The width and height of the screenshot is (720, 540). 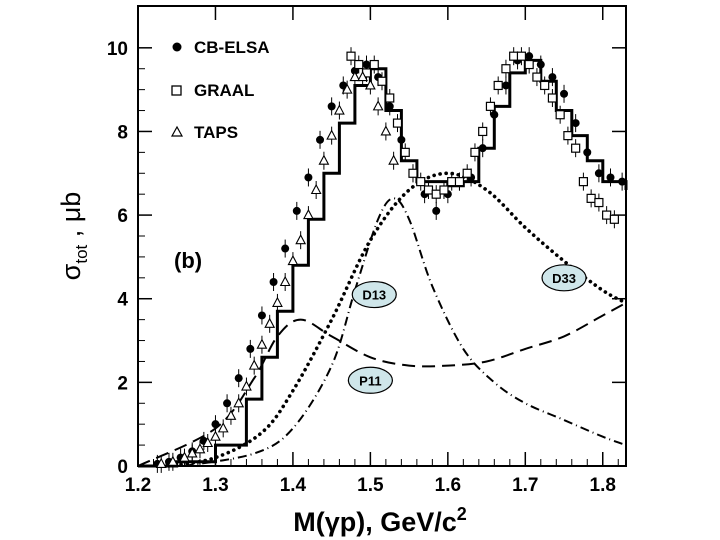 I want to click on legend-label-graal: GRAAL, so click(x=224, y=90).